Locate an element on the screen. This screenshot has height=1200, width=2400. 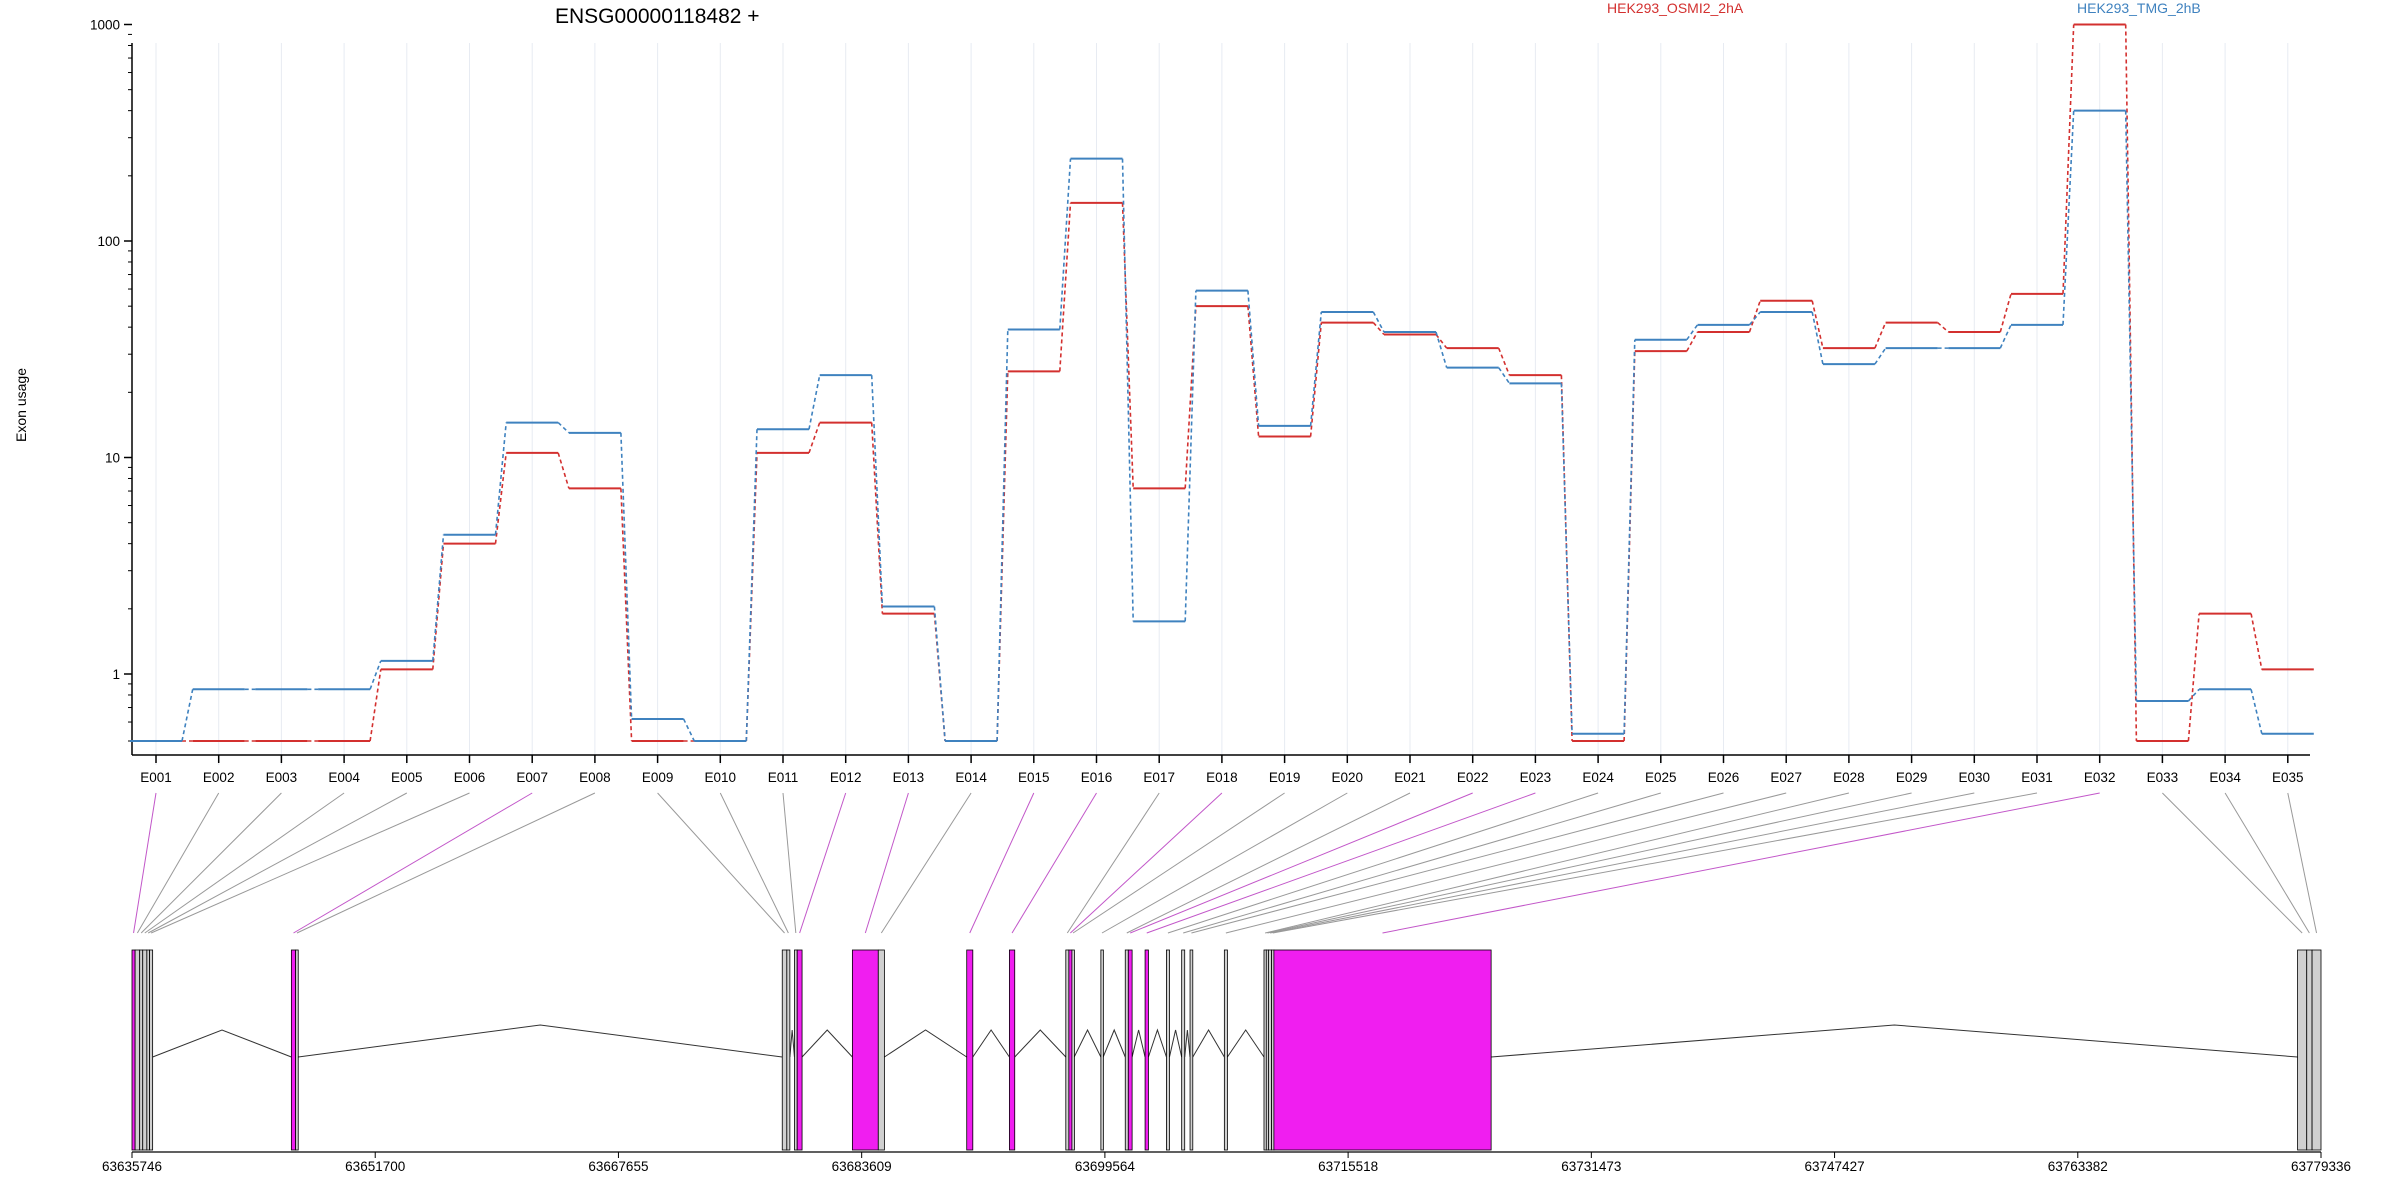
exon-box-e026 is located at coordinates (1191, 1050).